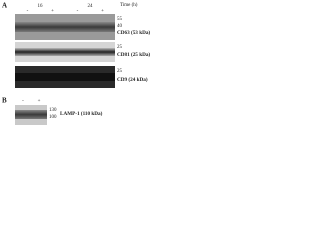 The image size is (320, 240). What do you see at coordinates (133, 54) in the screenshot?
I see `blot-label: CD81 (25 kDa)` at bounding box center [133, 54].